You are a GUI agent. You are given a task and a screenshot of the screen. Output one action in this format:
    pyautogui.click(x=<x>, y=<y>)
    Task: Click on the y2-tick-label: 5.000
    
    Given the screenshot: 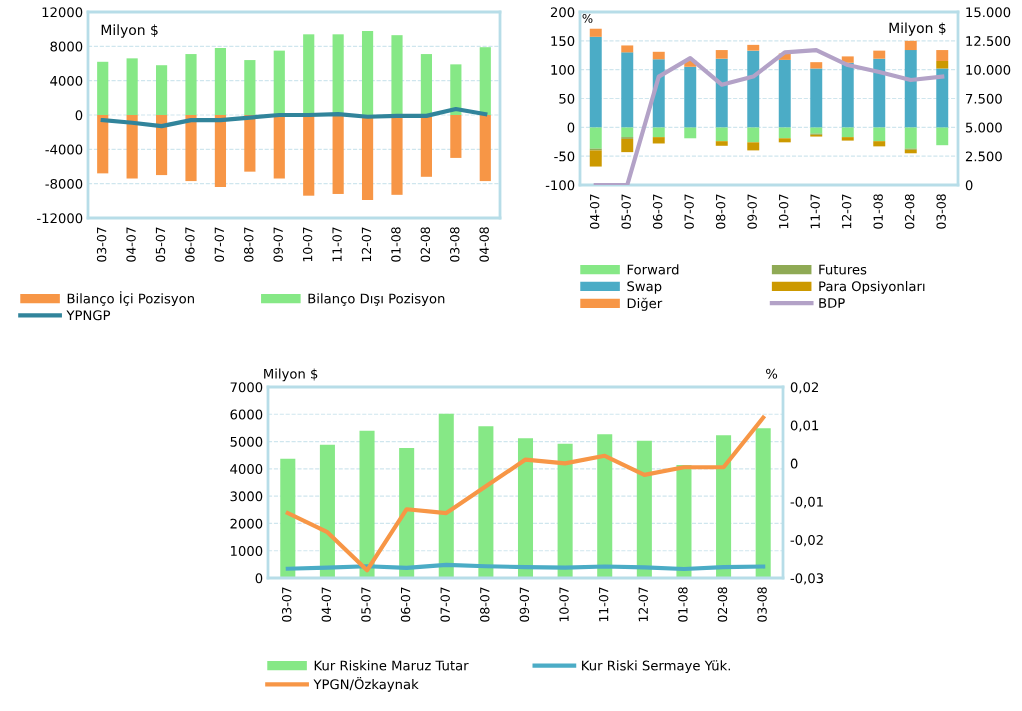 What is the action you would take?
    pyautogui.click(x=983, y=127)
    